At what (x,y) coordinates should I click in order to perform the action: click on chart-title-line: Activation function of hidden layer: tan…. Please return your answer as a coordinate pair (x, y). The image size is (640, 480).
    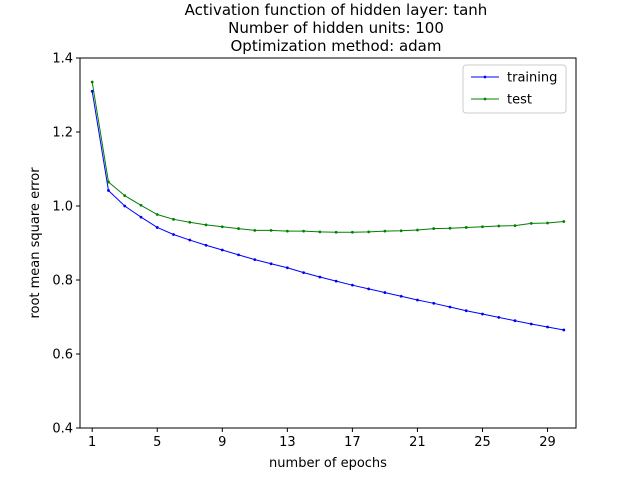
    Looking at the image, I should click on (336, 10).